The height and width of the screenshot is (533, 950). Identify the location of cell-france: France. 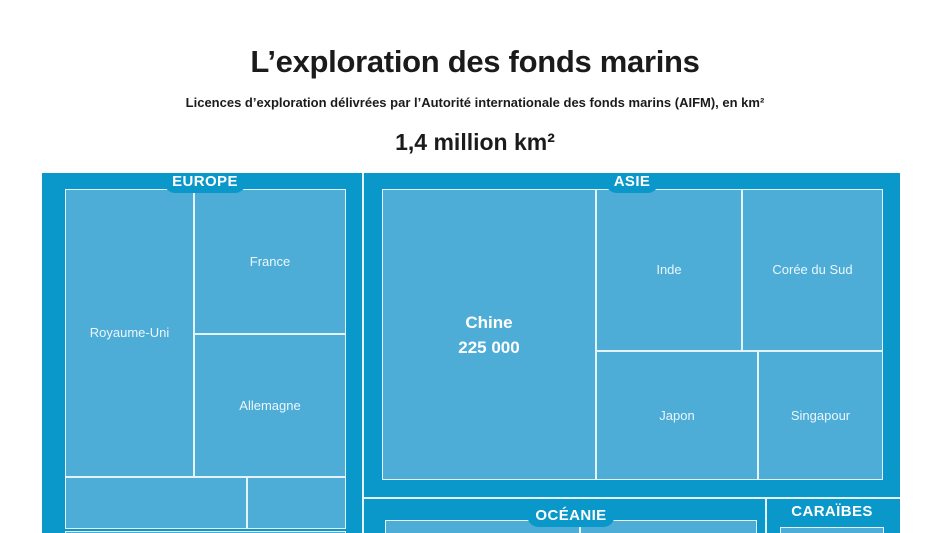
(270, 261).